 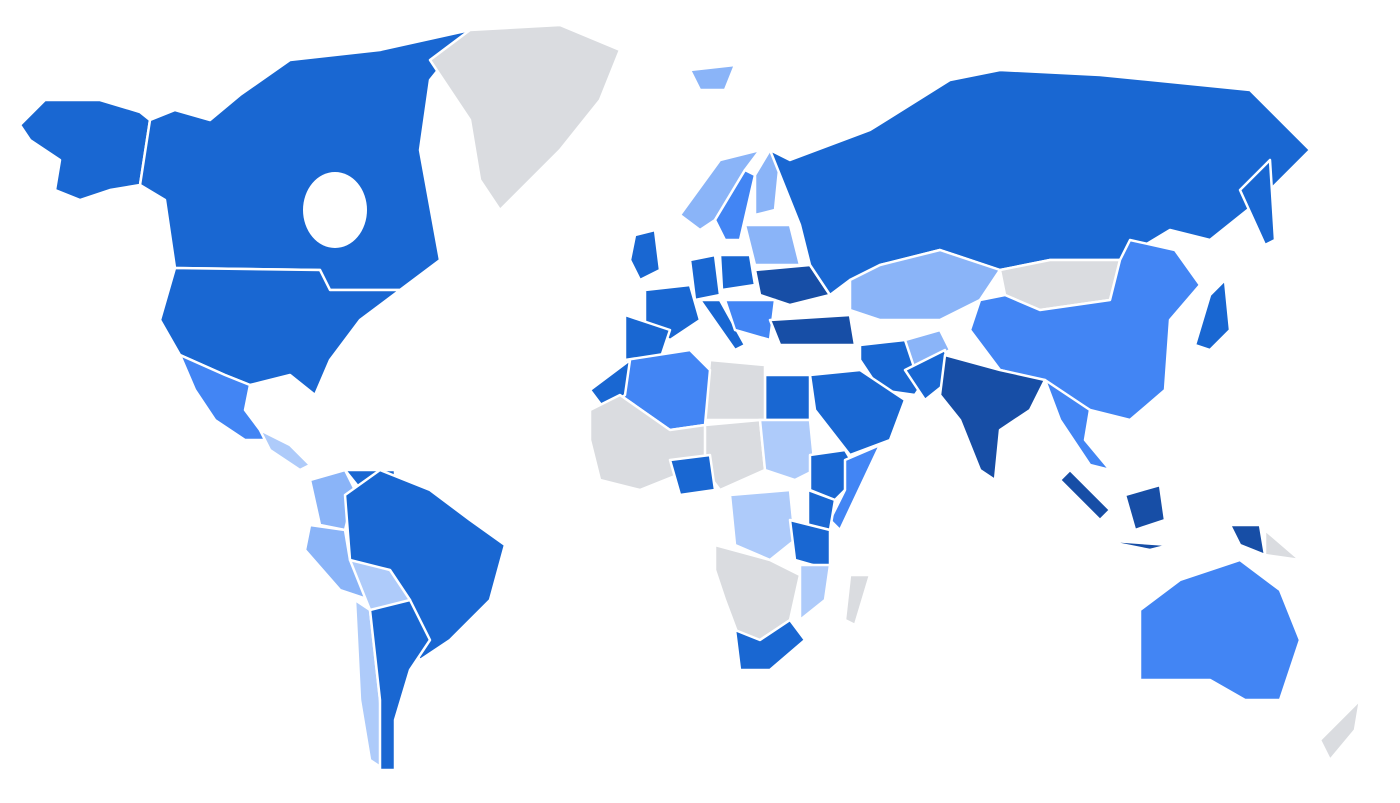 I want to click on region-new-zealand, so click(x=1340, y=730).